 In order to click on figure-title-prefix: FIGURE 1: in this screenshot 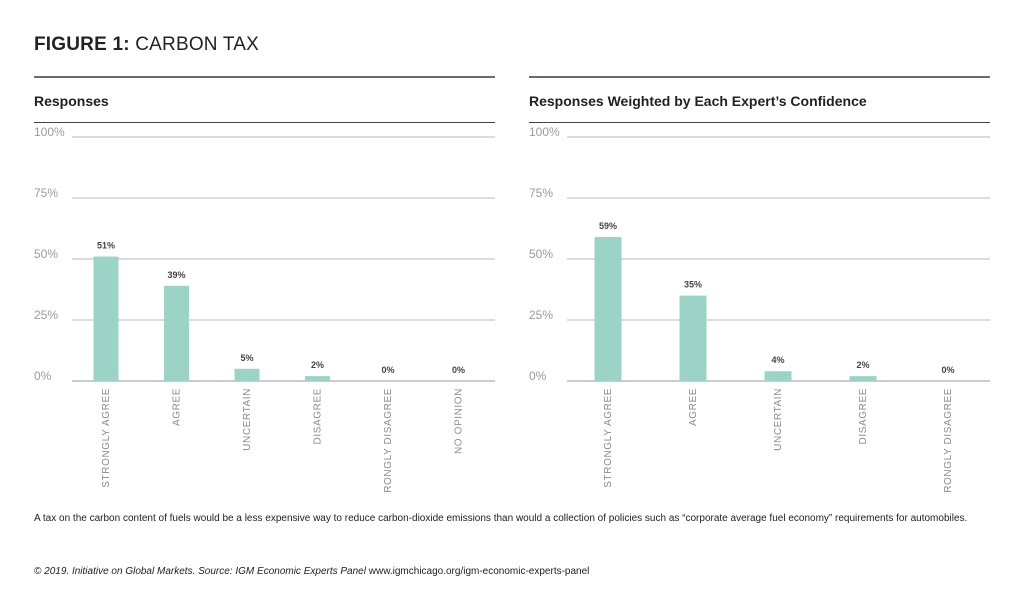, I will do `click(82, 44)`.